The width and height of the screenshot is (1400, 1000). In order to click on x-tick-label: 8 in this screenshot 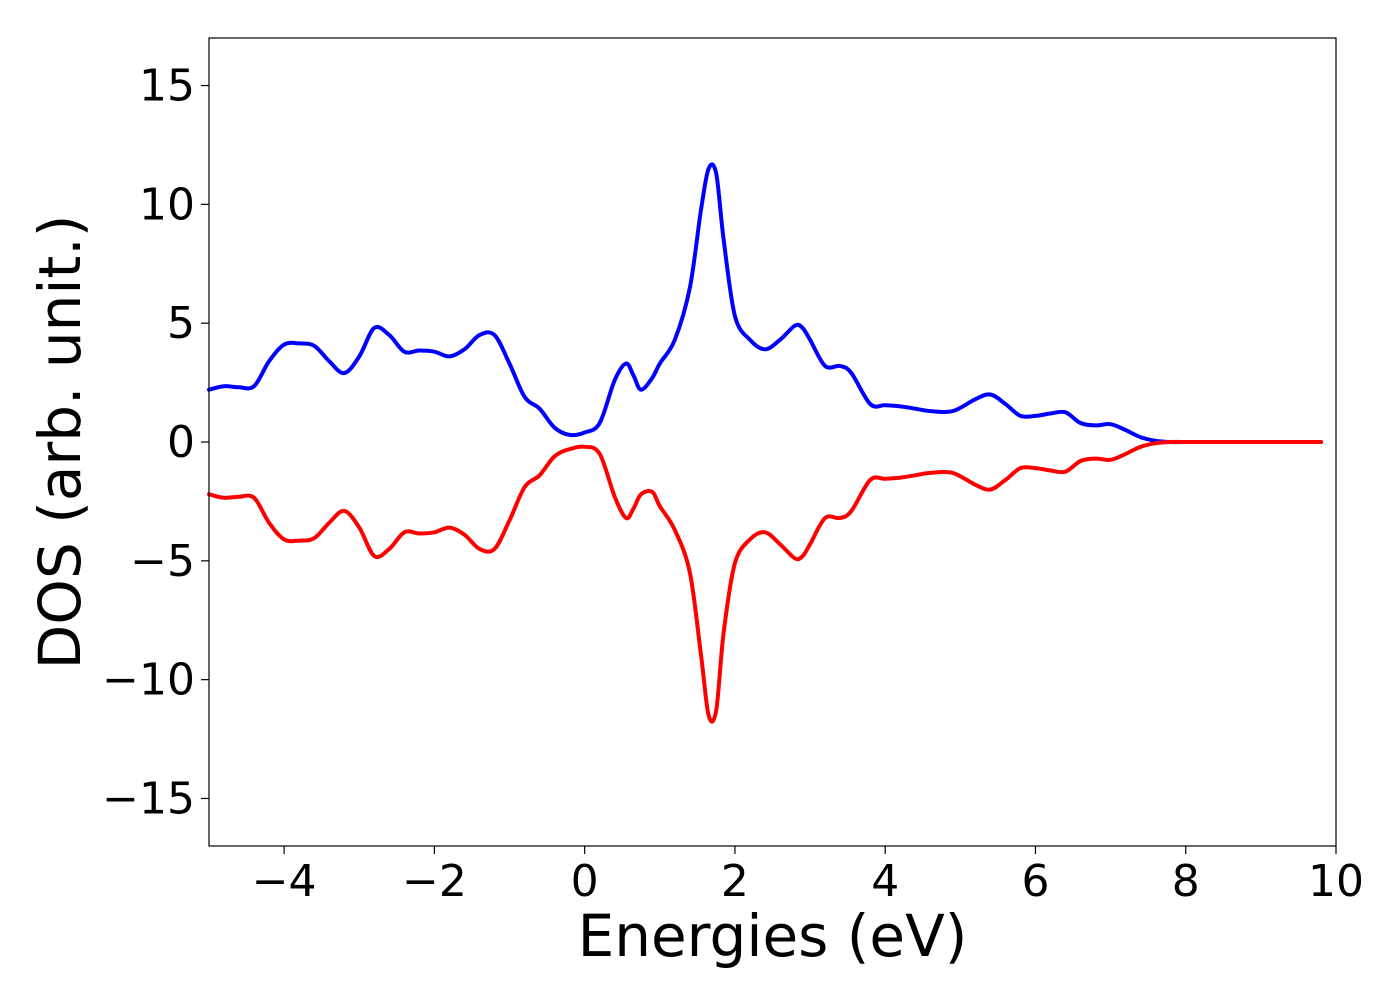, I will do `click(1186, 881)`.